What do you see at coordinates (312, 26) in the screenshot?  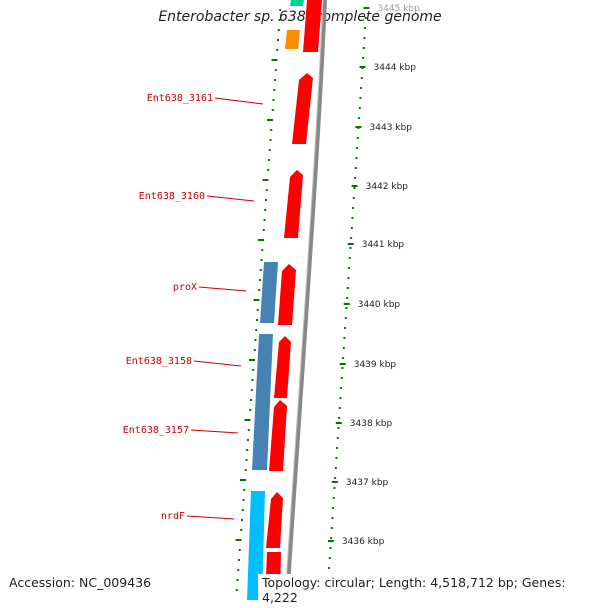 I see `gene-top` at bounding box center [312, 26].